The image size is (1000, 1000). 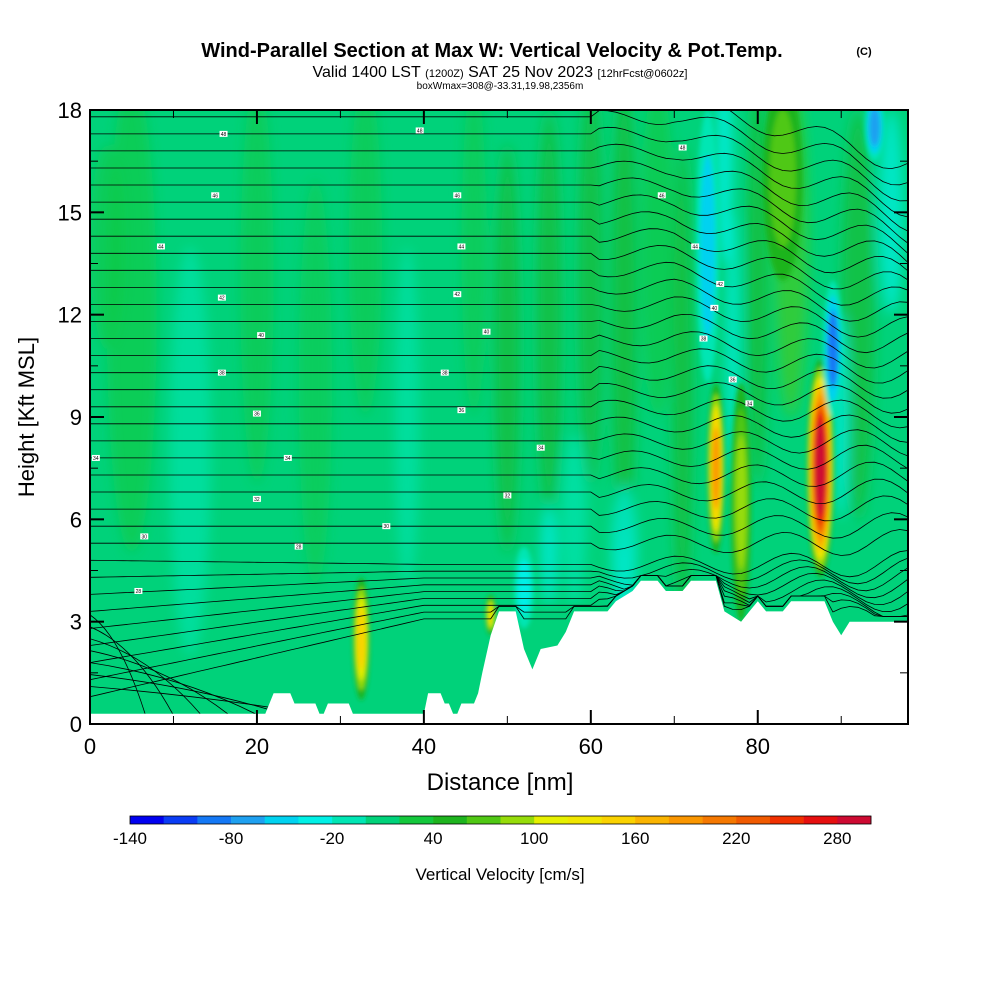 I want to click on theta-label: 28, so click(x=298, y=547).